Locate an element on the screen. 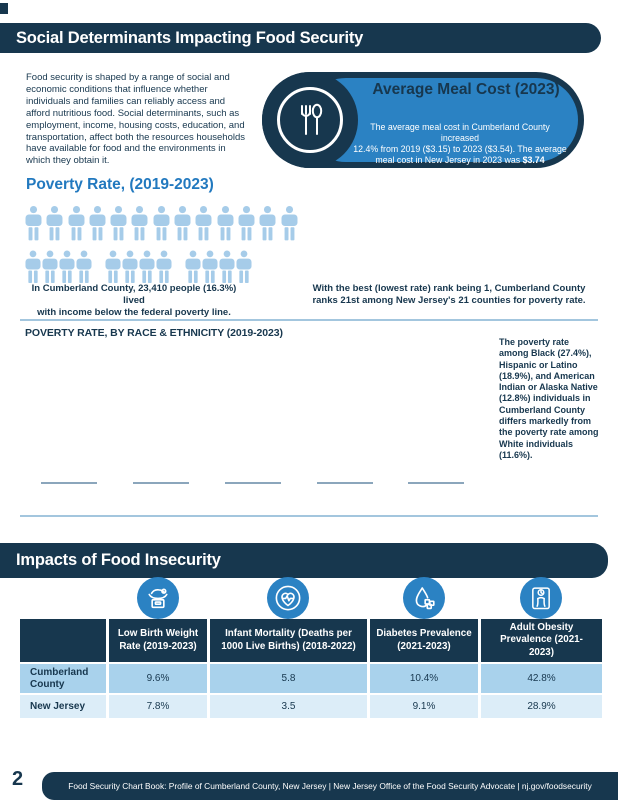  section-divider-top is located at coordinates (309, 320).